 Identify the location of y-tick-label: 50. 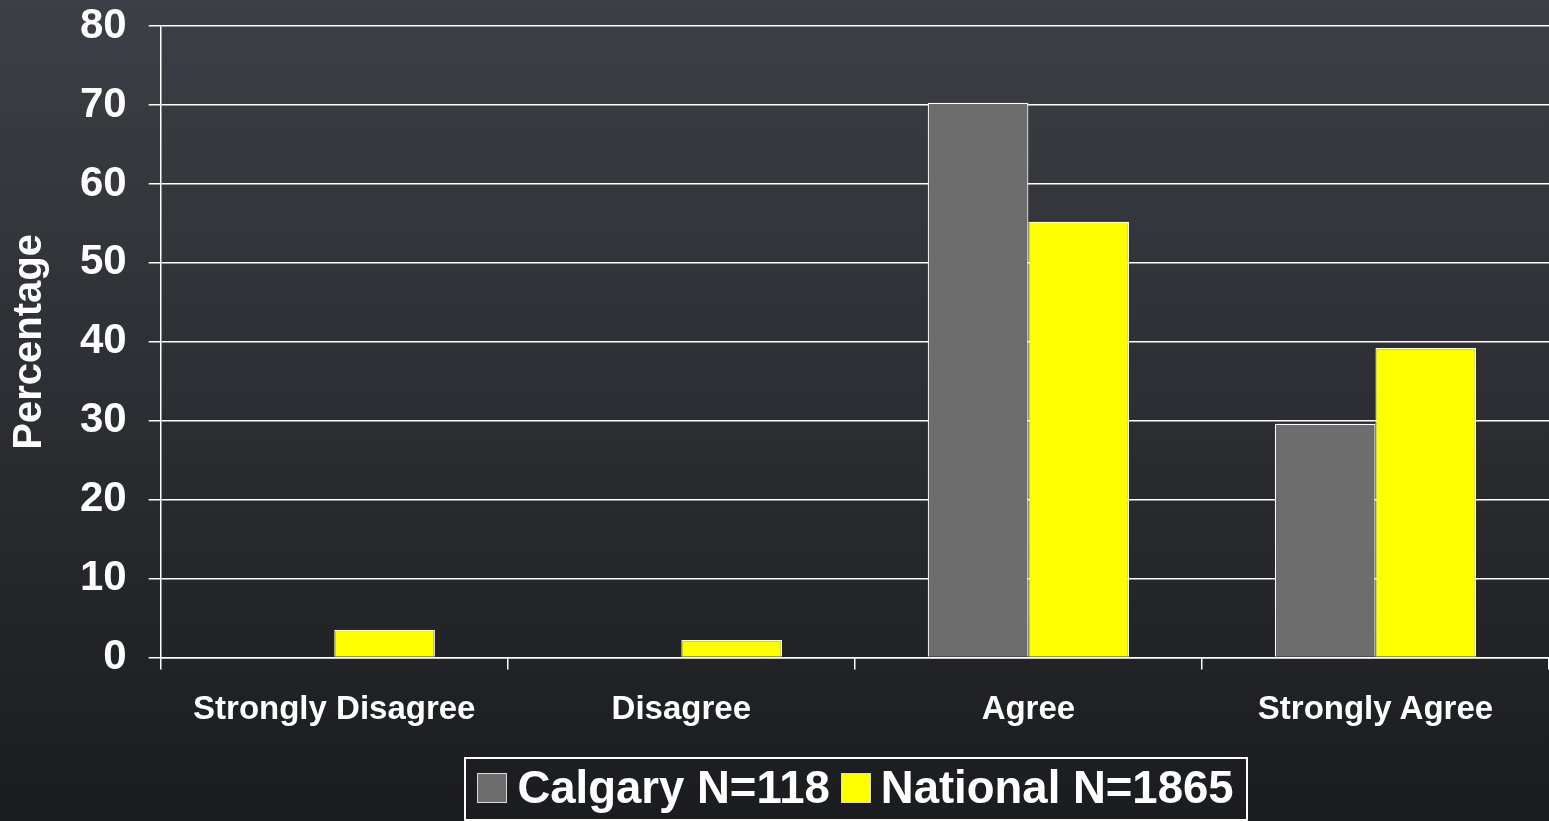
(103, 260).